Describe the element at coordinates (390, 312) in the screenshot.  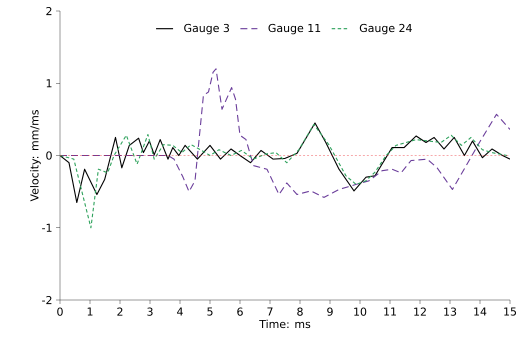
I see `x-tick-label: 11` at that location.